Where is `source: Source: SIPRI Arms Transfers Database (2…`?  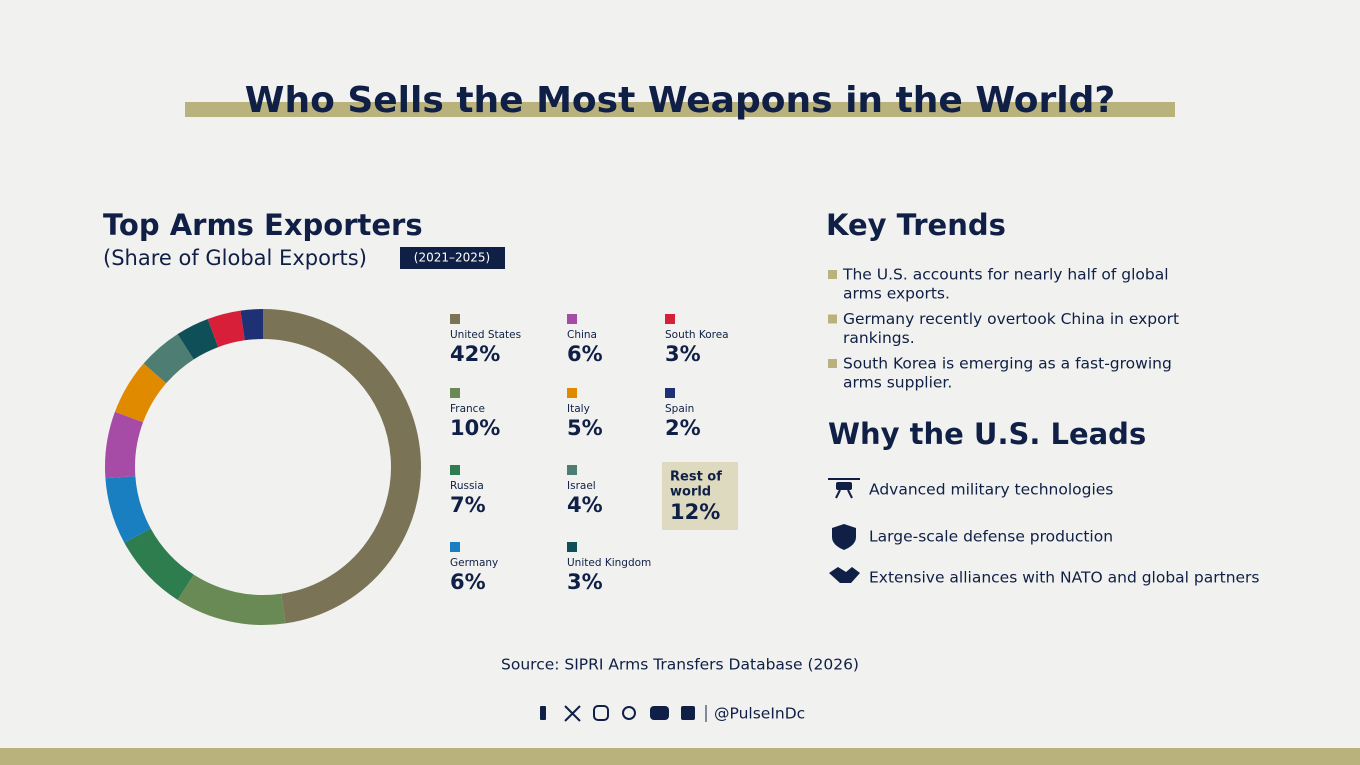 source: Source: SIPRI Arms Transfers Database (2… is located at coordinates (680, 665).